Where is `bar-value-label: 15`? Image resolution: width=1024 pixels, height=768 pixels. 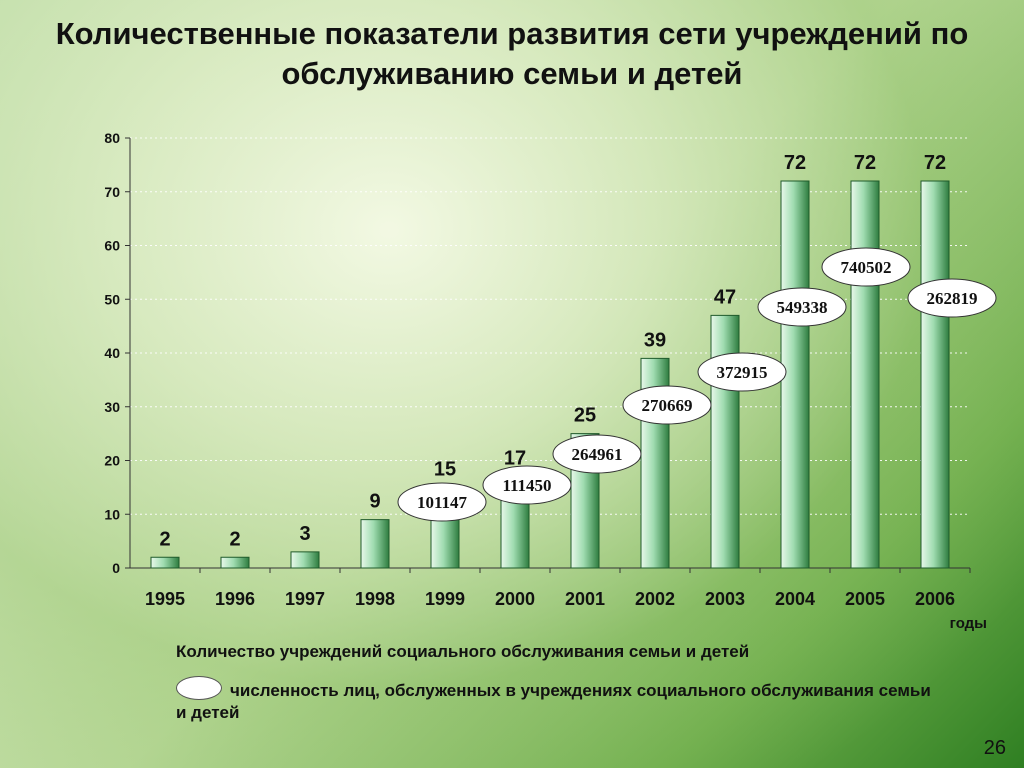 bar-value-label: 15 is located at coordinates (445, 469).